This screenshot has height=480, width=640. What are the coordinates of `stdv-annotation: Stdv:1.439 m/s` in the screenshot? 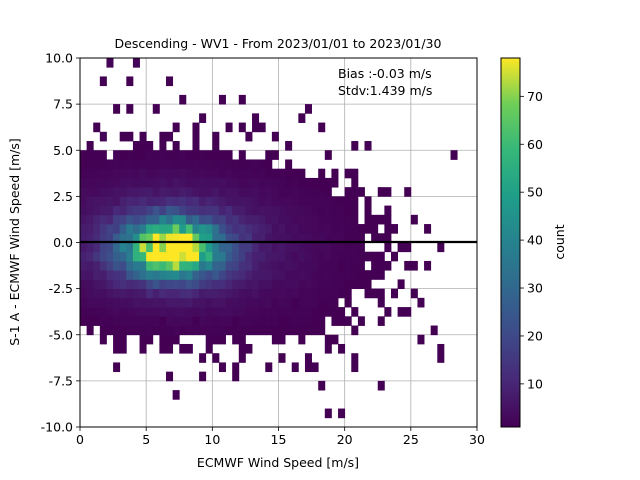 It's located at (385, 90).